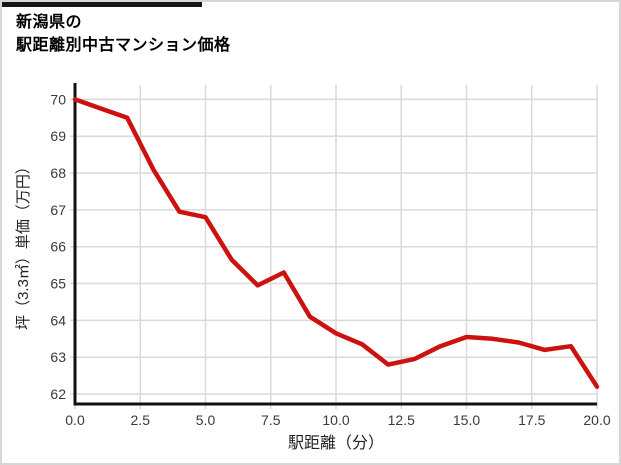 Image resolution: width=621 pixels, height=465 pixels. I want to click on y-tick-label: 67, so click(58, 210).